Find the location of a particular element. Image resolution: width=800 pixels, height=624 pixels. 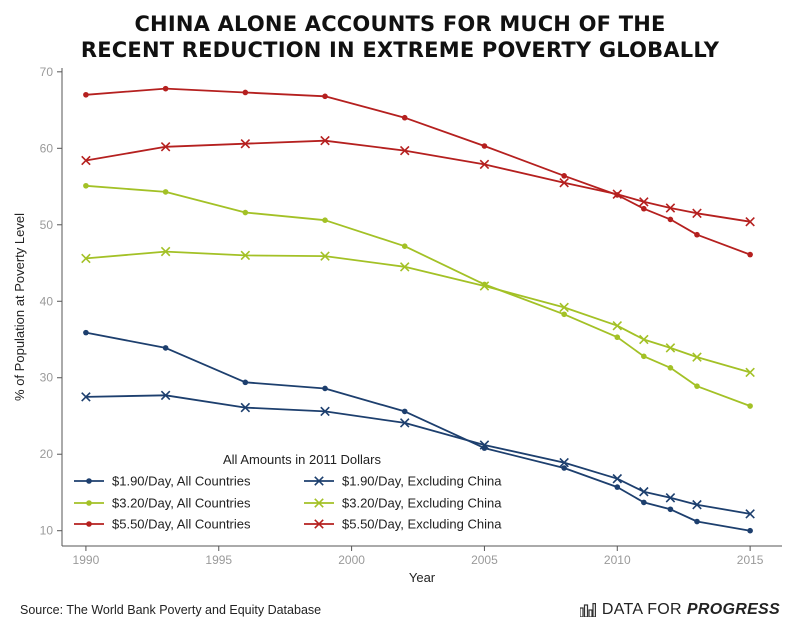

x-tick-label: 2010 is located at coordinates (617, 560).